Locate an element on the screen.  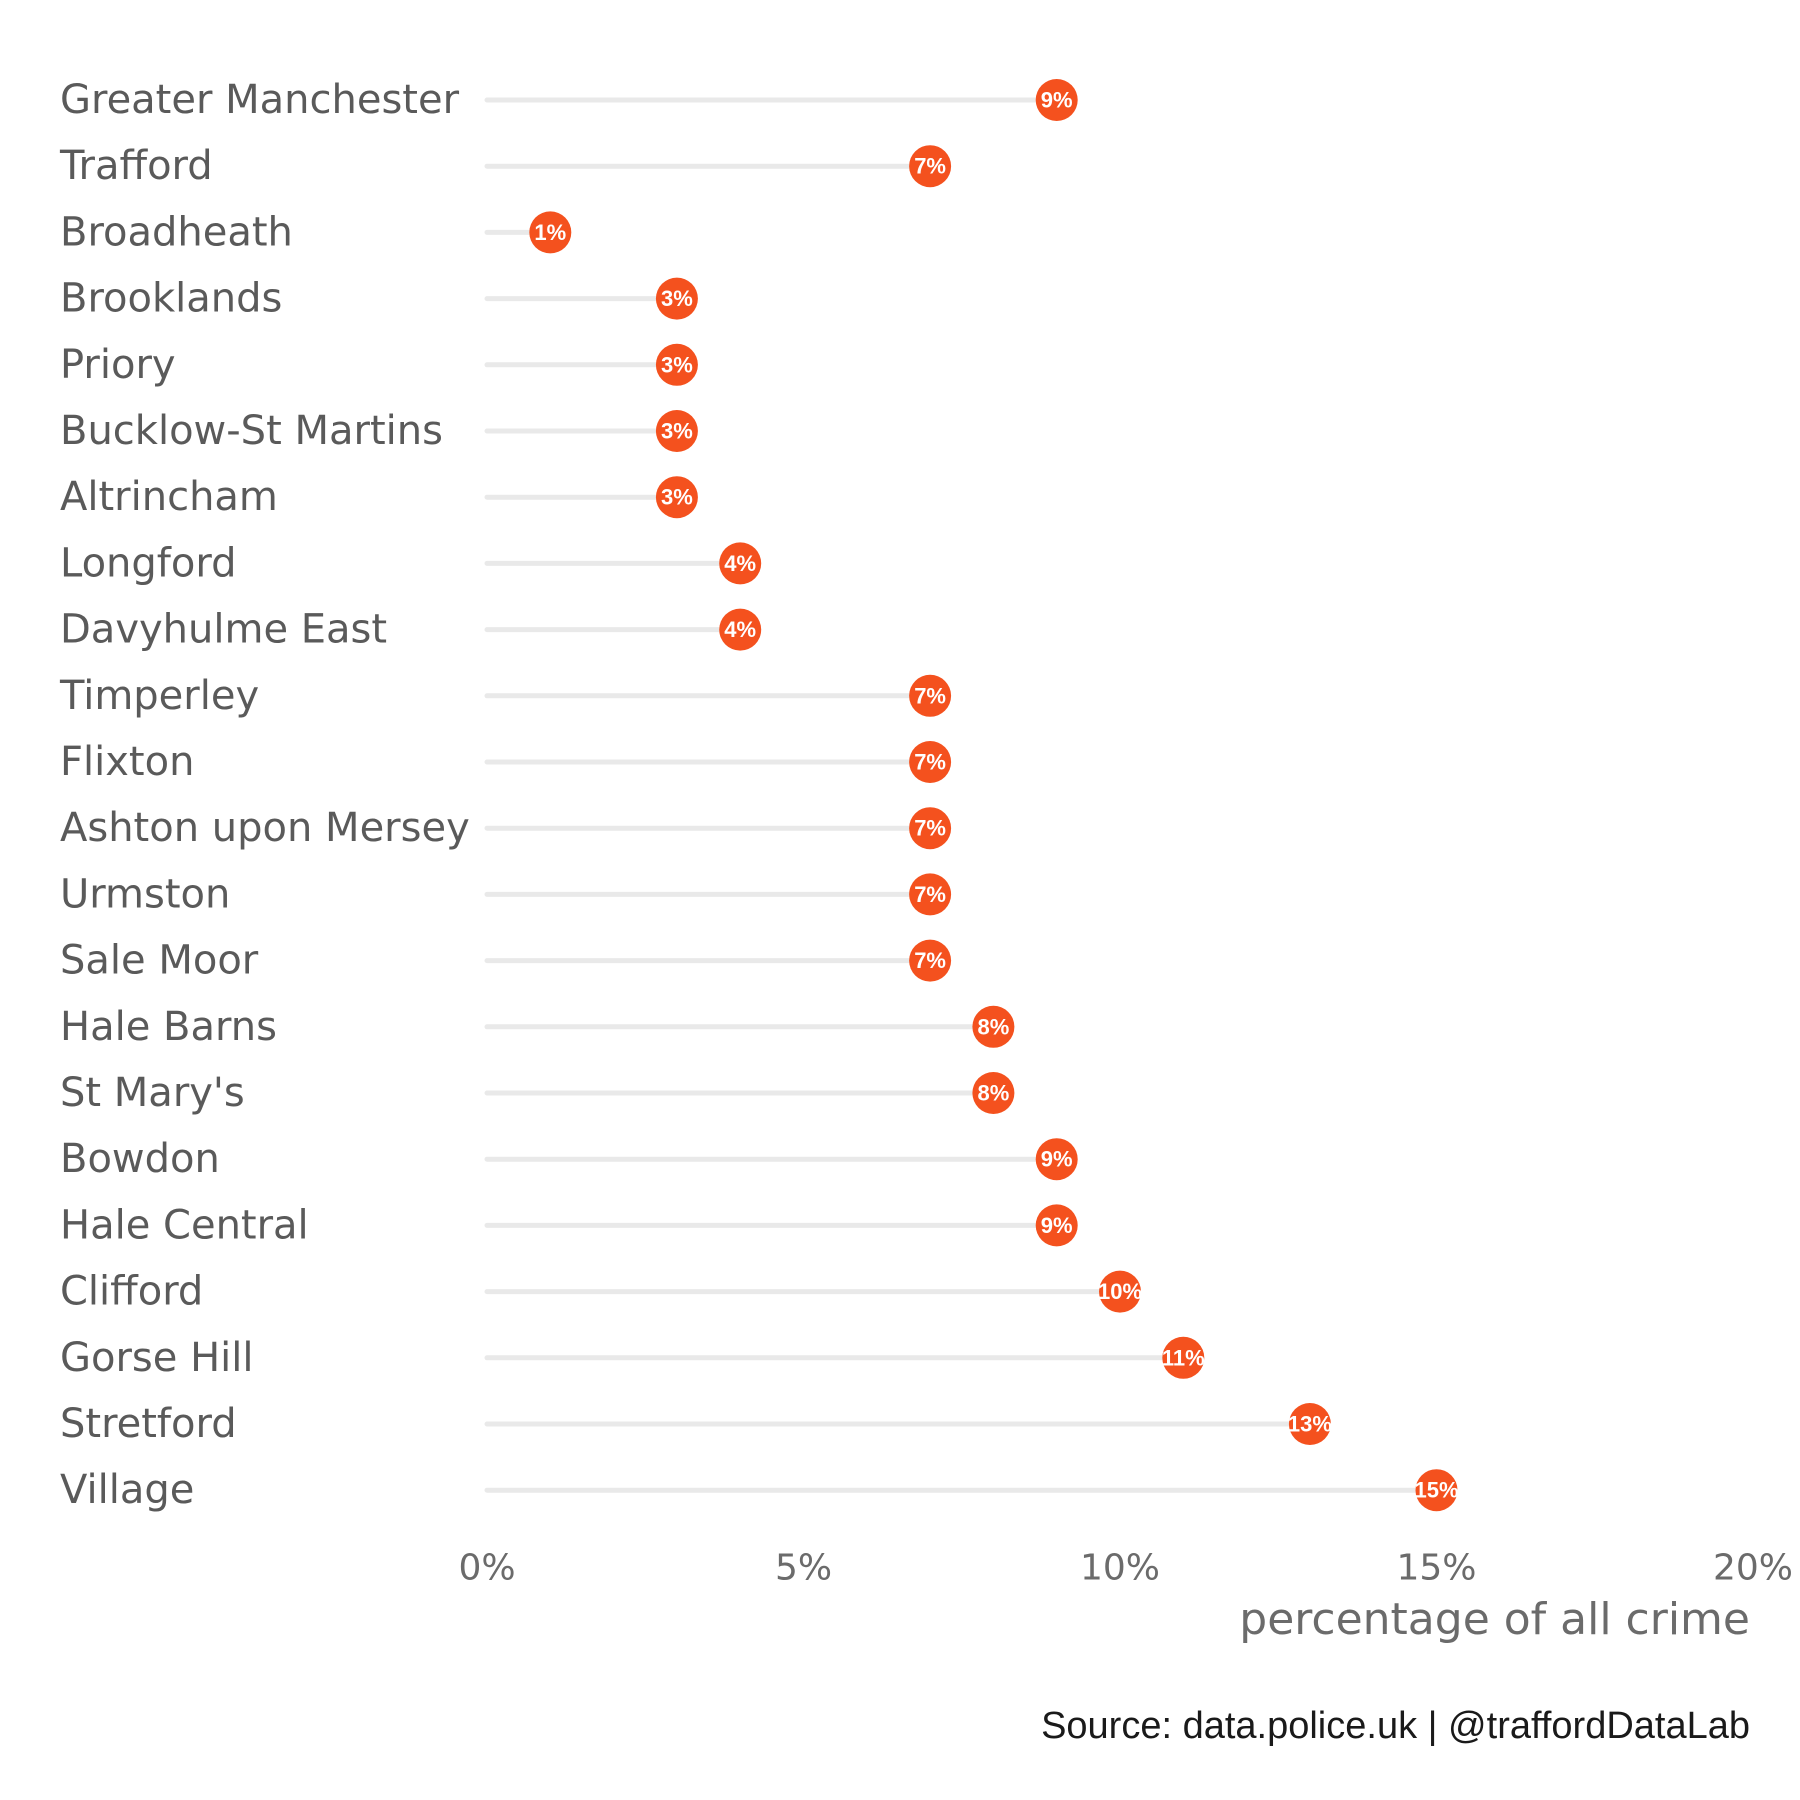
x-tick-label: 10% is located at coordinates (1120, 1568).